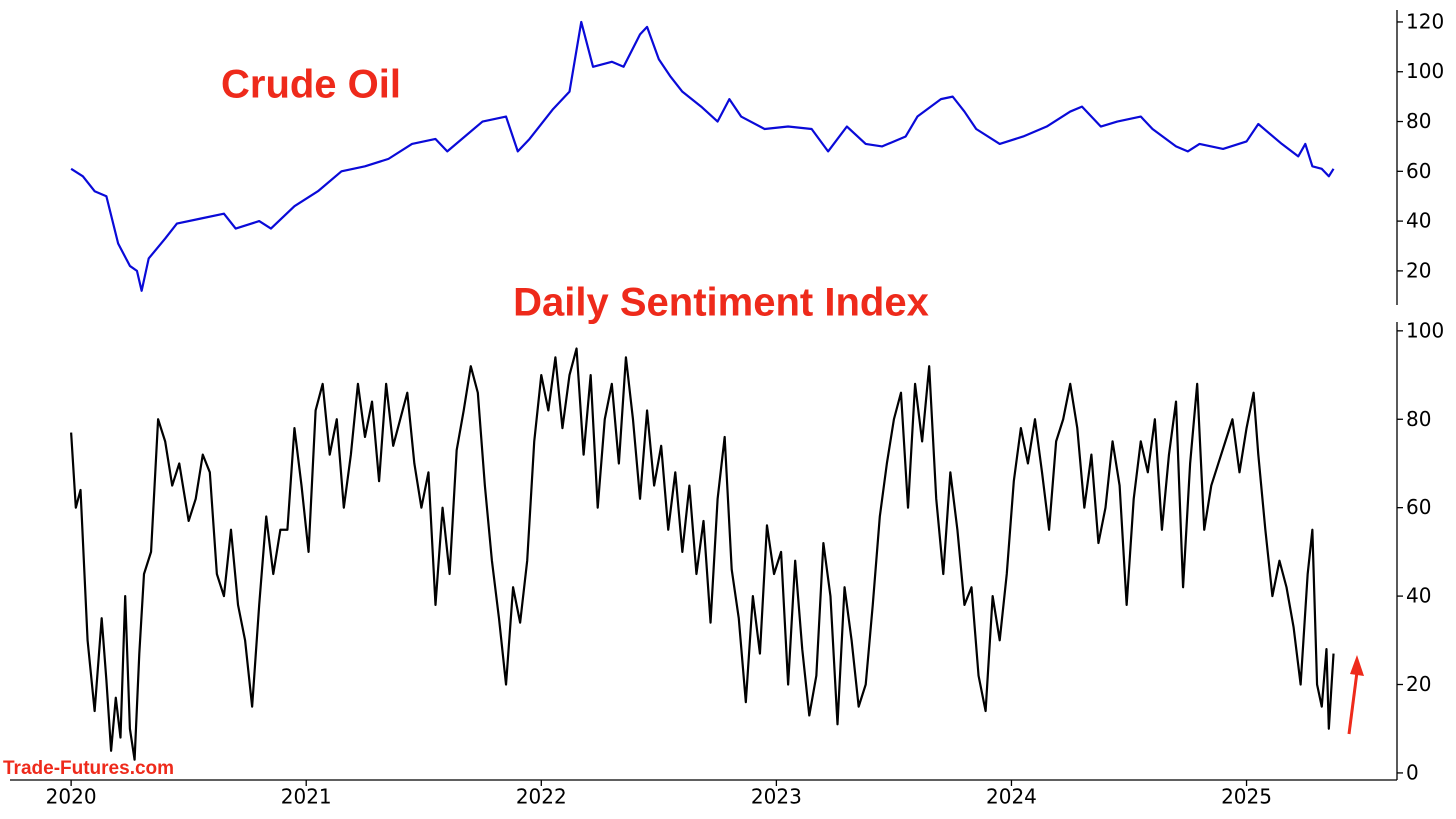  I want to click on y-tick-label: 120, so click(1425, 21).